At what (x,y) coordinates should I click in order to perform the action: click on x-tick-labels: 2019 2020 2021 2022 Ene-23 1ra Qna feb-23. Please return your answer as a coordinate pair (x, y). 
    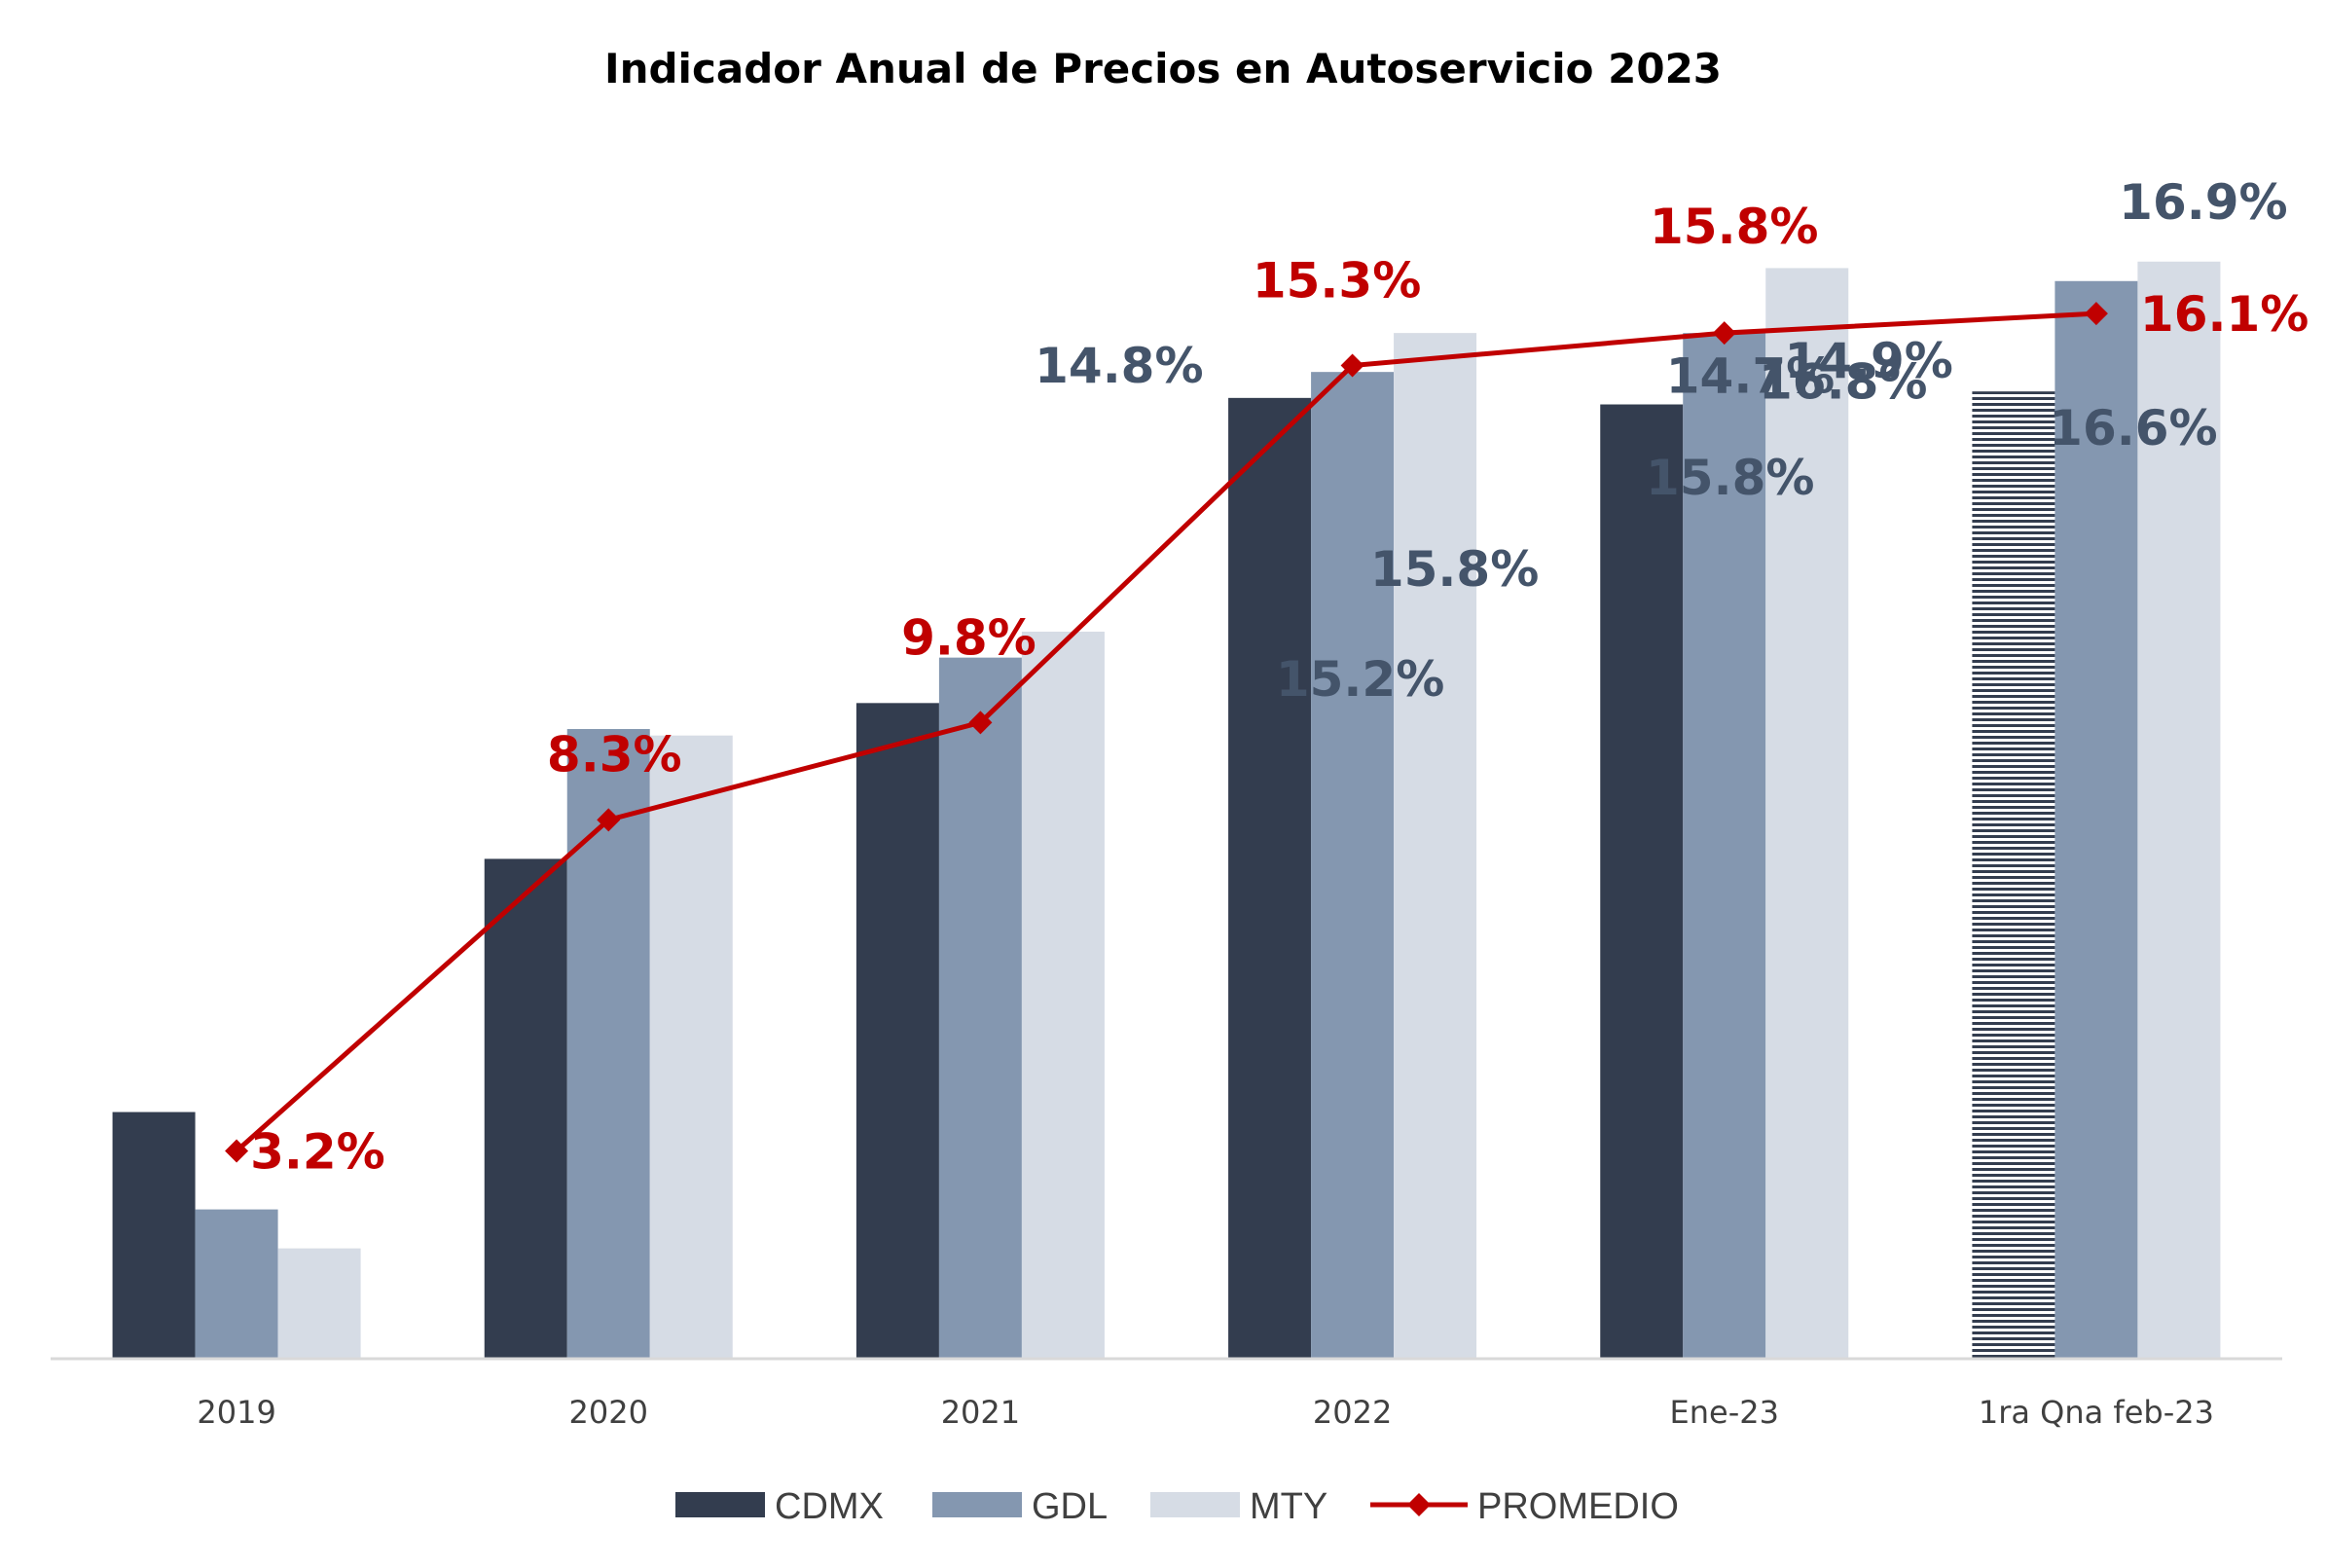
    Looking at the image, I should click on (1206, 1412).